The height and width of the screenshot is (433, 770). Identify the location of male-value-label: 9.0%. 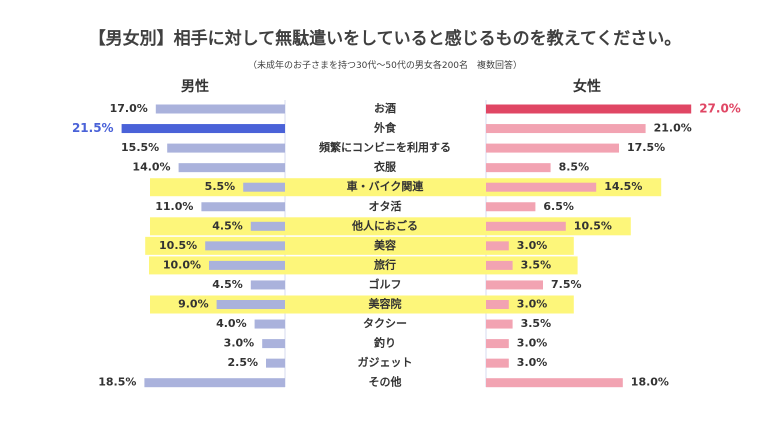
(193, 304).